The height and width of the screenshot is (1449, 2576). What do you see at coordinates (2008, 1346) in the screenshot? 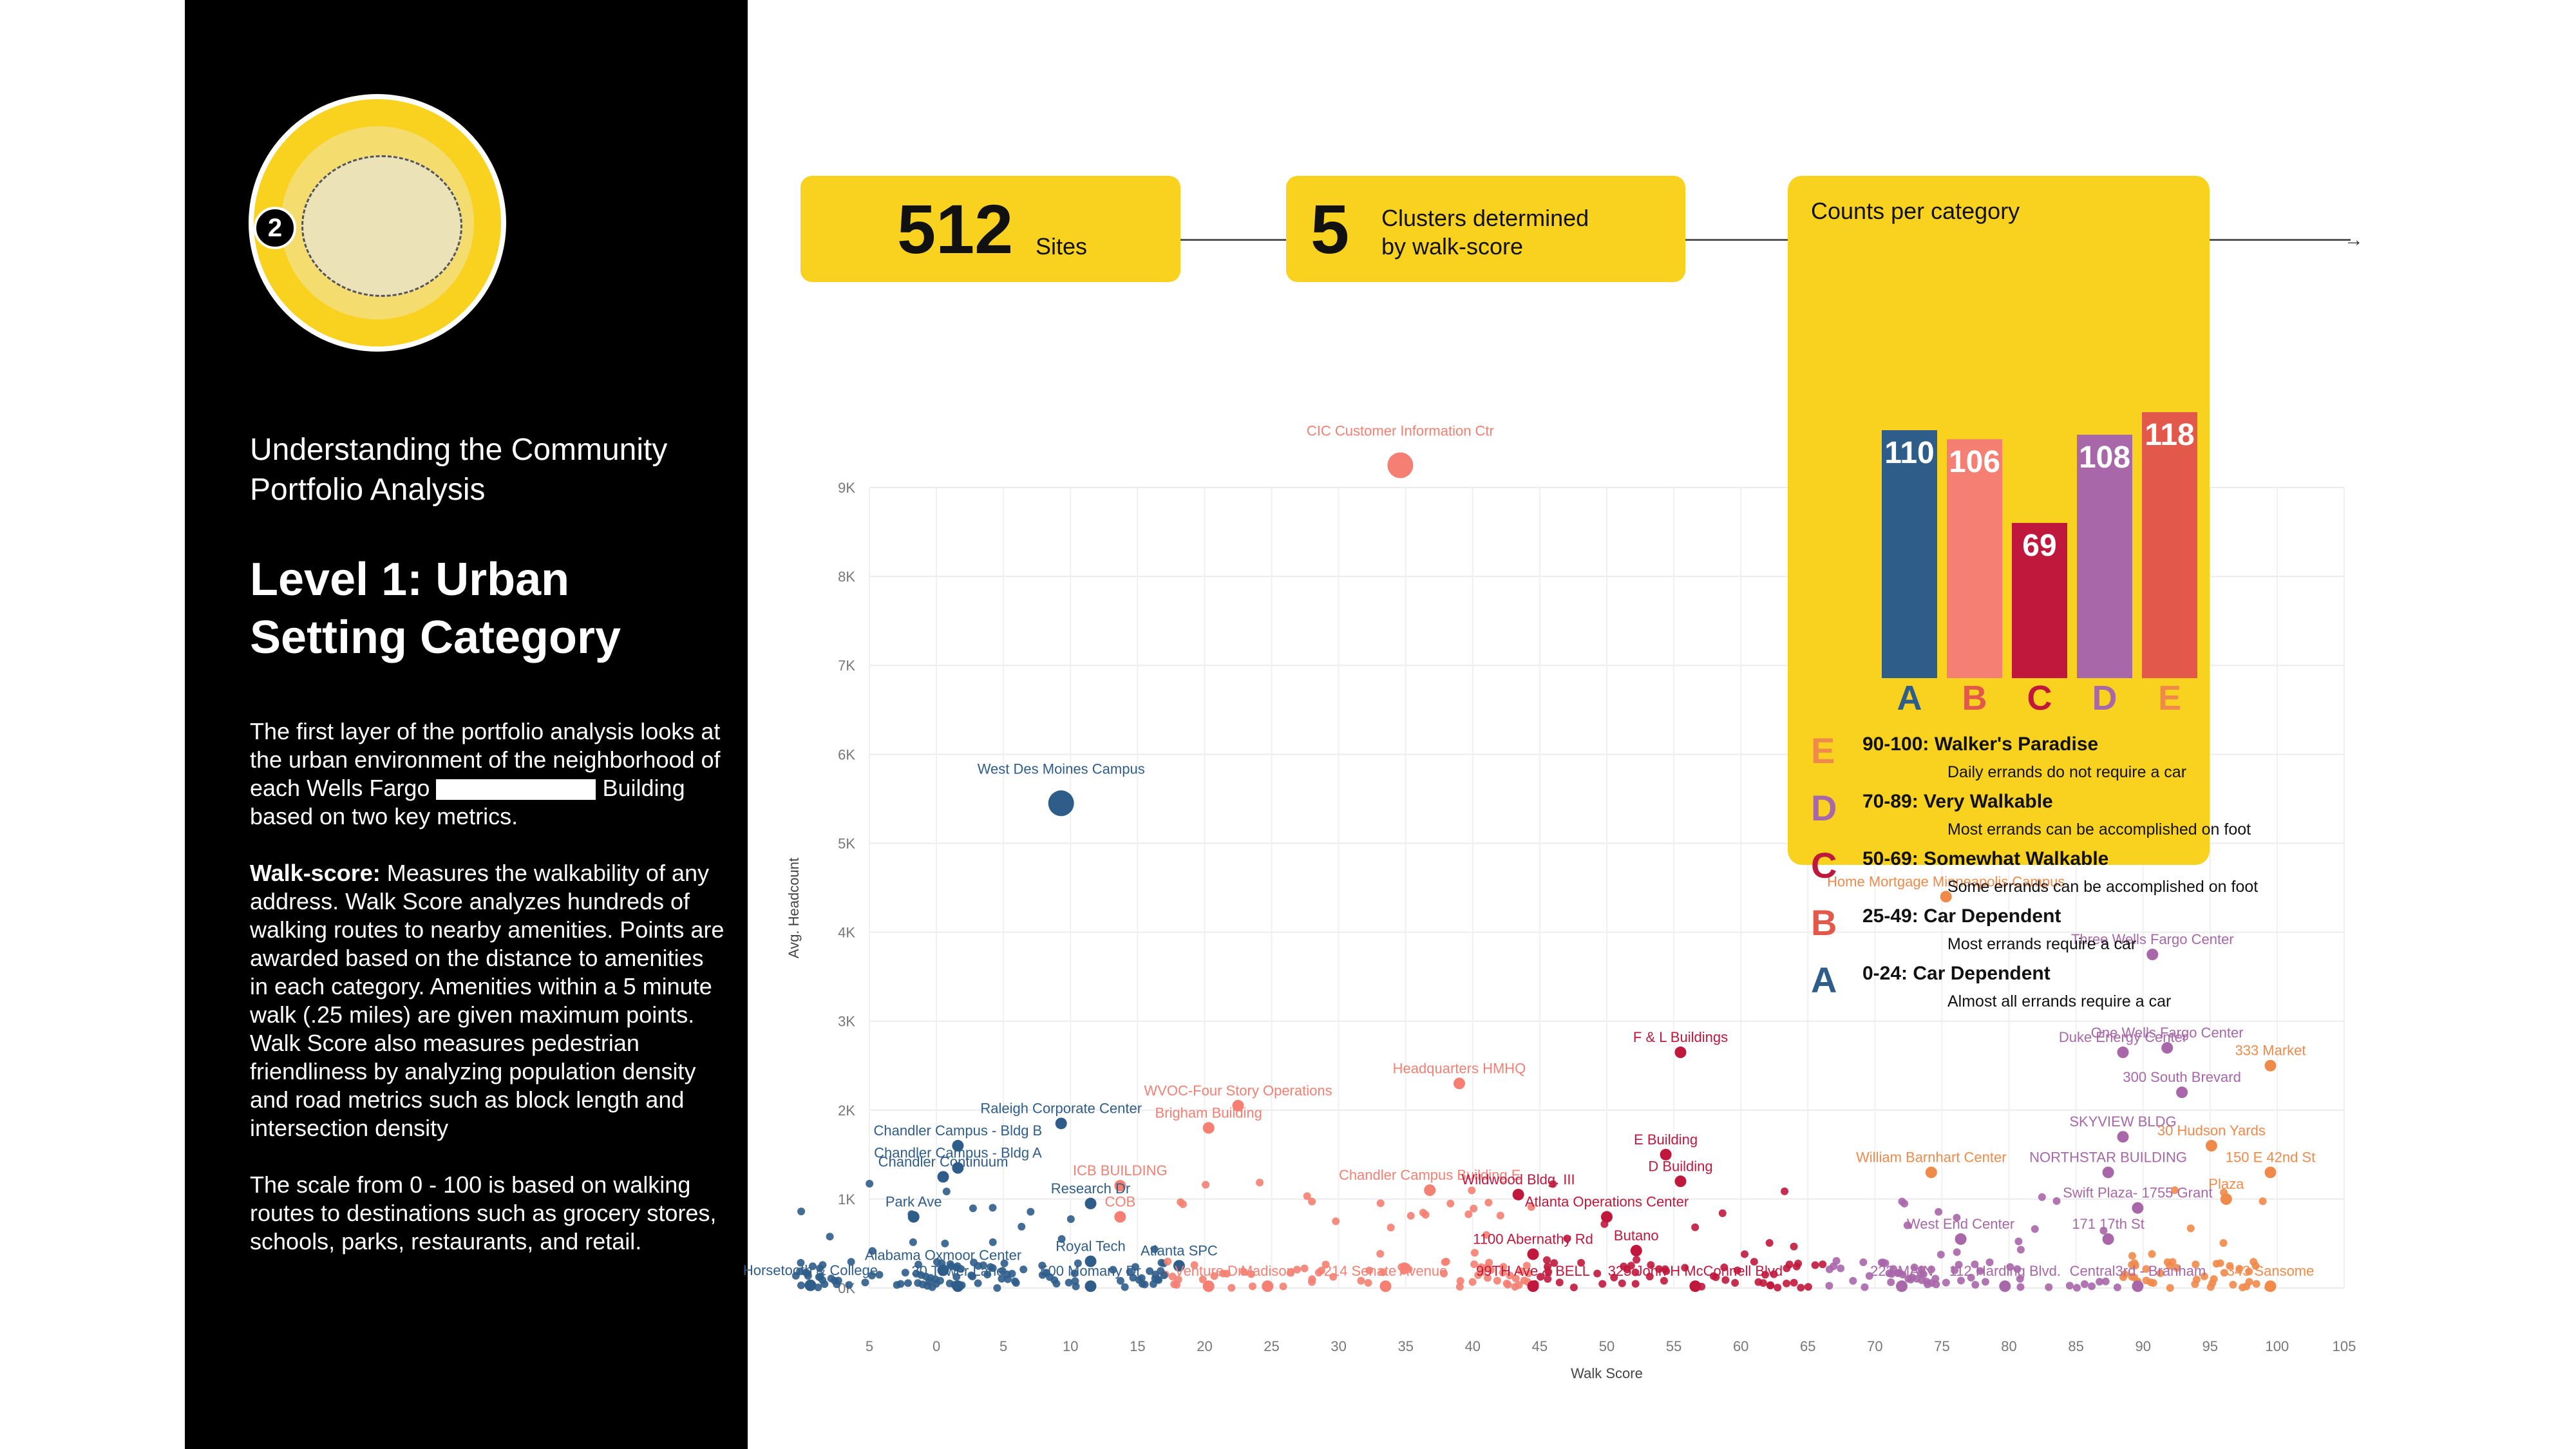
I see `x-tick-label: 80` at bounding box center [2008, 1346].